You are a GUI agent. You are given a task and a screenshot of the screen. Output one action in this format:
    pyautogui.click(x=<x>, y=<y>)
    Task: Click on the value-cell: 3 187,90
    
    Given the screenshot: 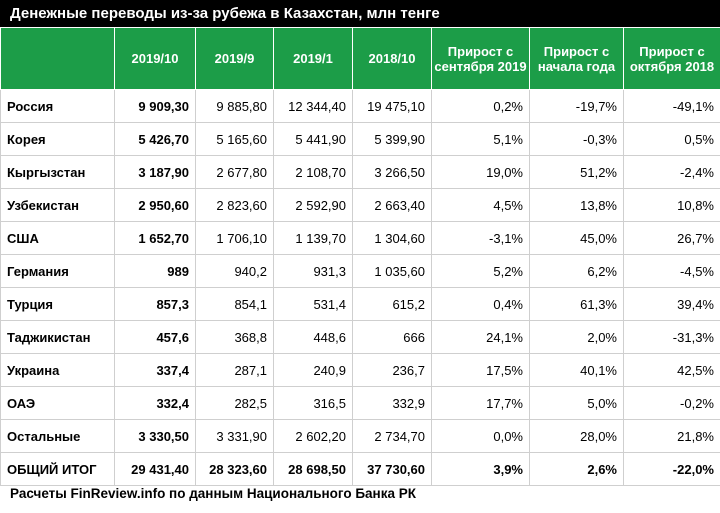 What is the action you would take?
    pyautogui.click(x=155, y=172)
    